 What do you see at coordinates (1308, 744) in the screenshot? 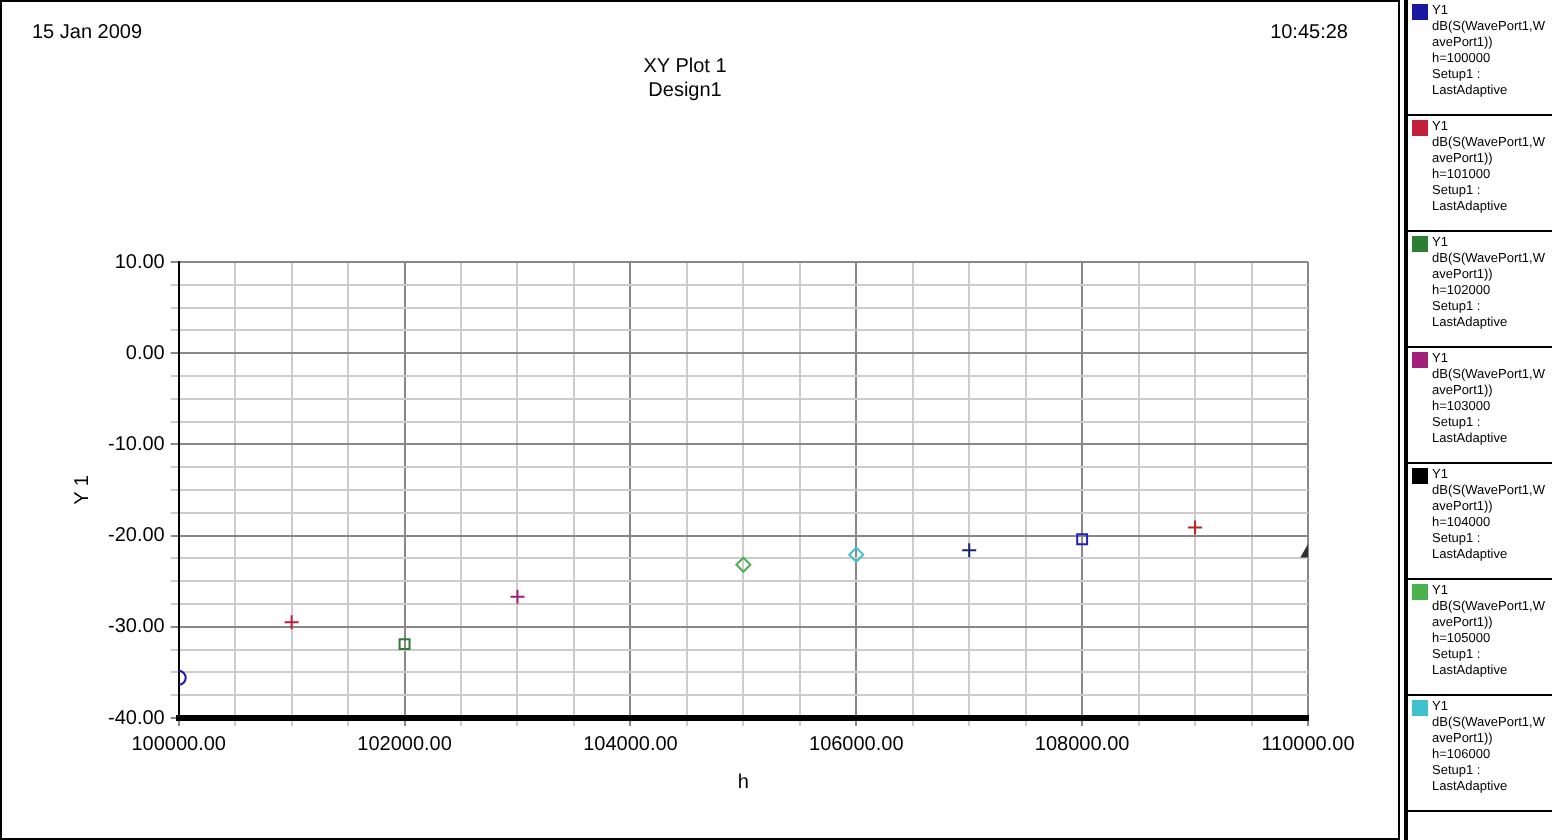
I see `x-tick-label: 110000.00` at bounding box center [1308, 744].